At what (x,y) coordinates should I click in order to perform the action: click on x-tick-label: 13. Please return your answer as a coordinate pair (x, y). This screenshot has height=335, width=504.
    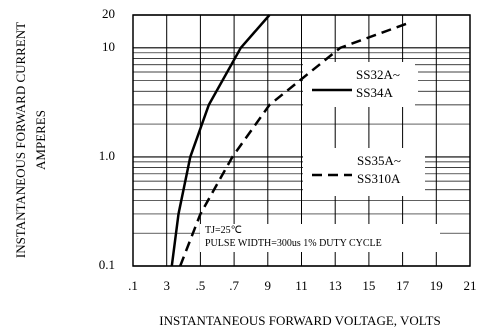
    Looking at the image, I should click on (335, 285).